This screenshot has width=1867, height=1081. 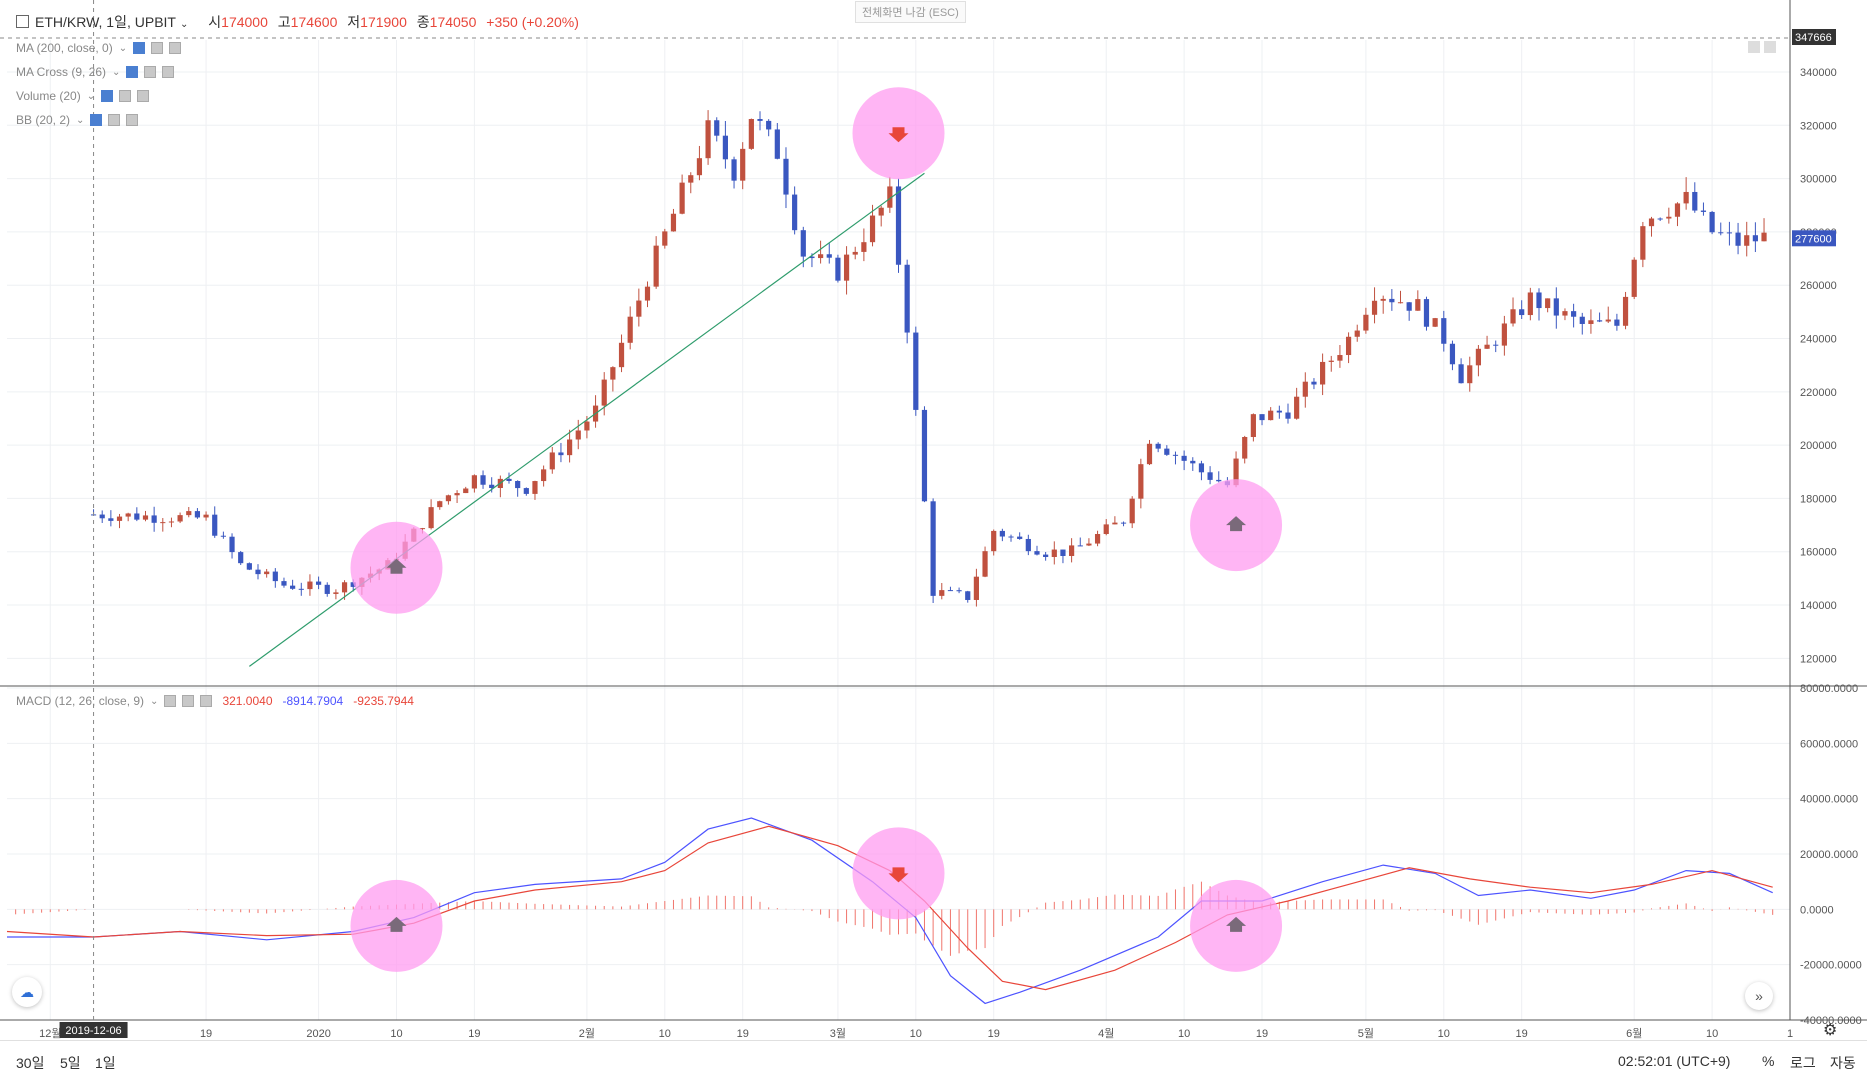 I want to click on range-5d-button: 5일, so click(x=70, y=1063).